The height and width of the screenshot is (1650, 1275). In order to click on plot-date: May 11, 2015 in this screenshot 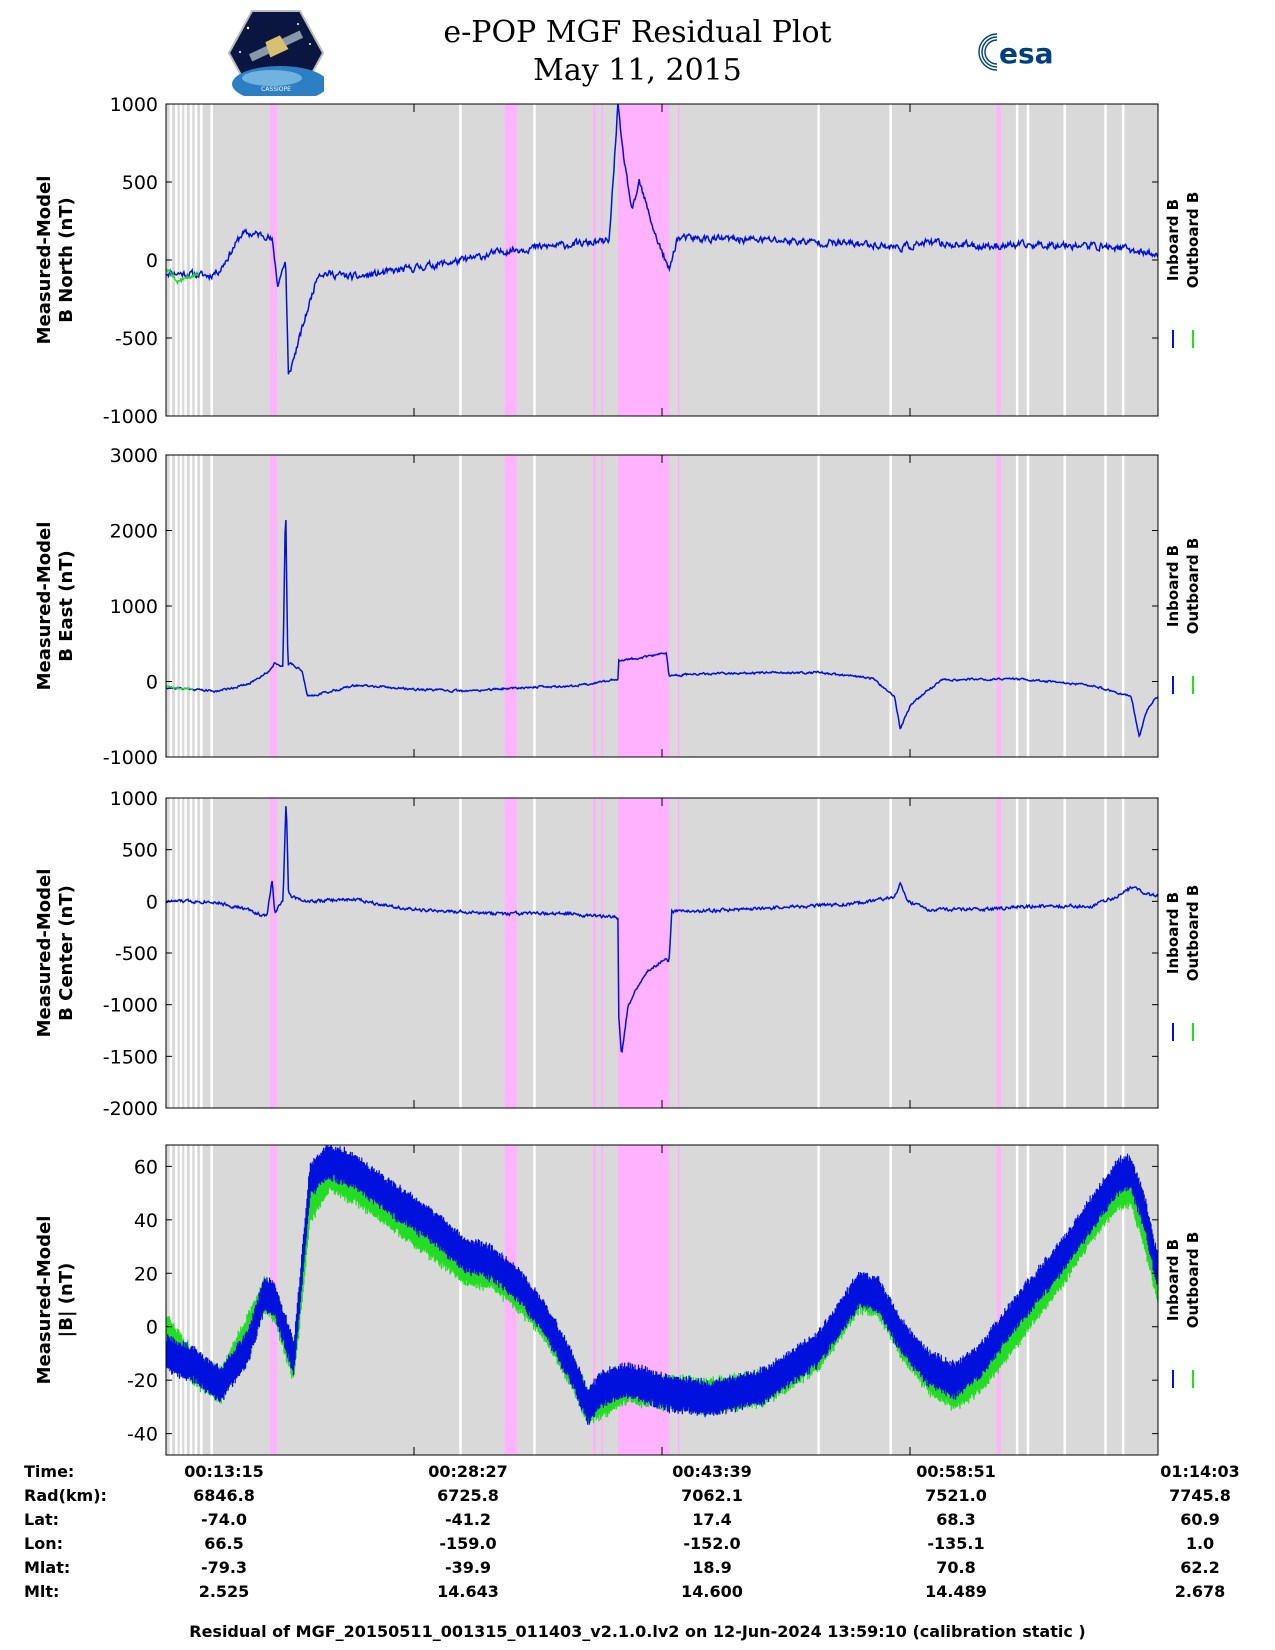, I will do `click(637, 70)`.